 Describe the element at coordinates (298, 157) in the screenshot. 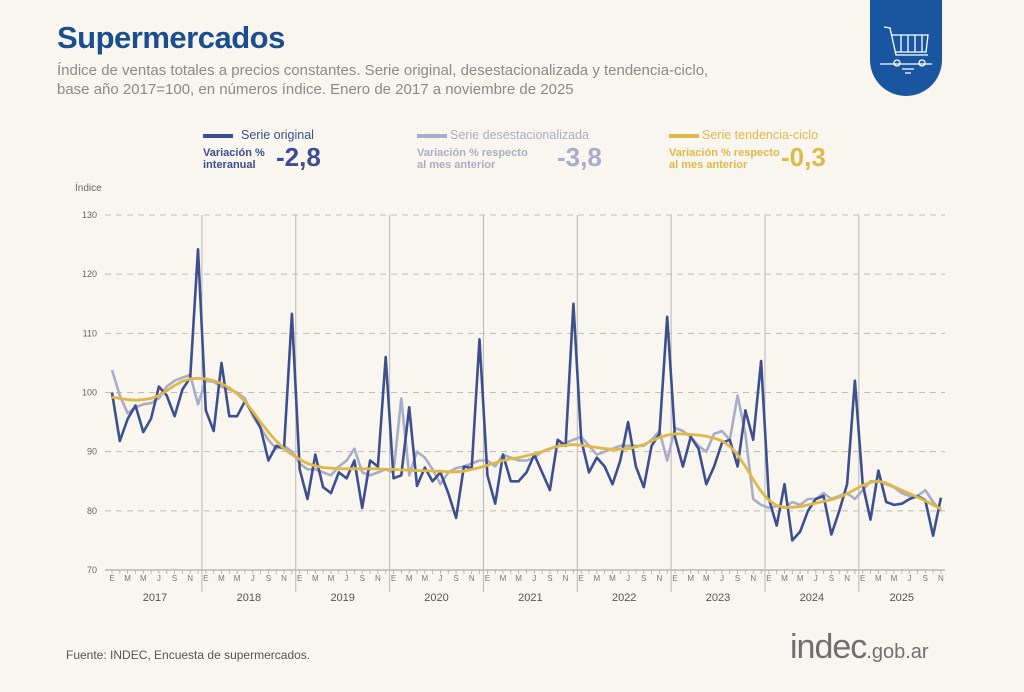

I see `variation-value-original: -2,8` at that location.